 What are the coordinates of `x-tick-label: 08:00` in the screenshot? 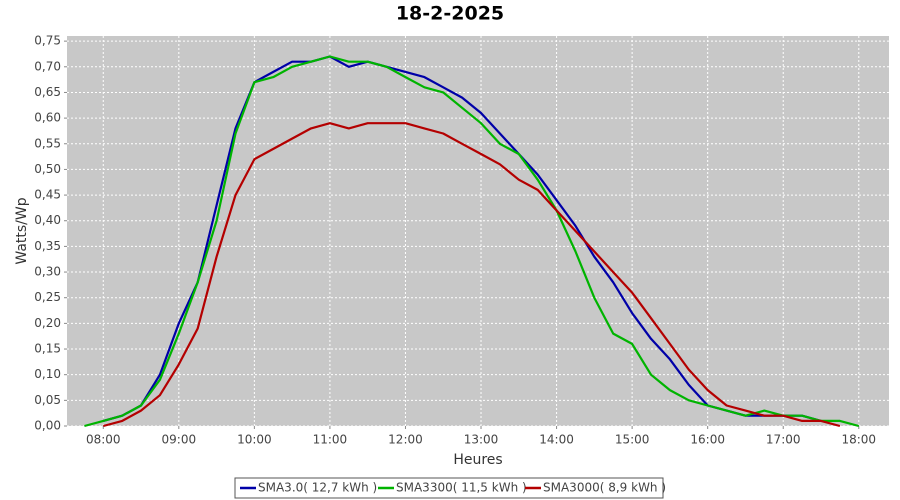 It's located at (103, 440).